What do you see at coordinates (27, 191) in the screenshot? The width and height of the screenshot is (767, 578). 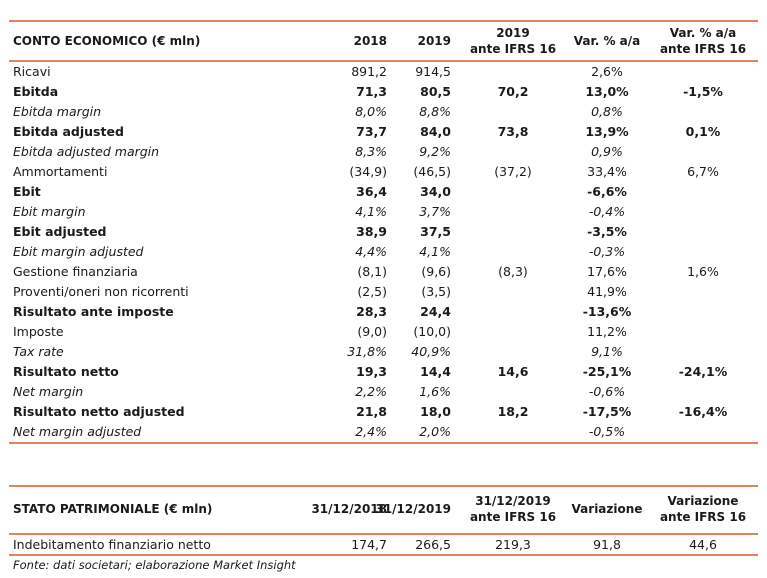 I see `row-label: Ebit` at bounding box center [27, 191].